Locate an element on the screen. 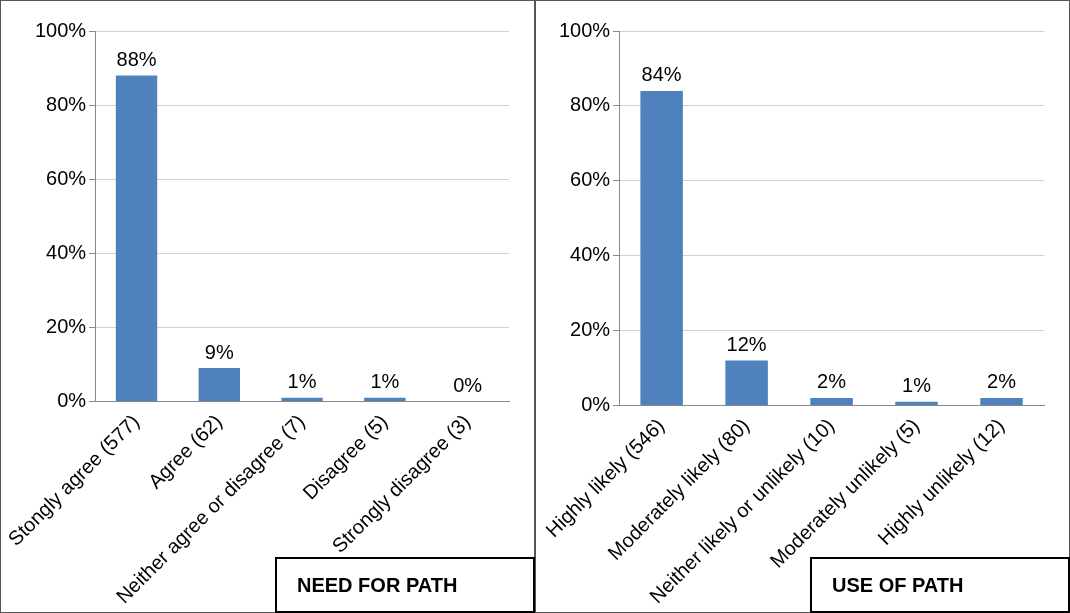  data-label: 84% is located at coordinates (661, 74).